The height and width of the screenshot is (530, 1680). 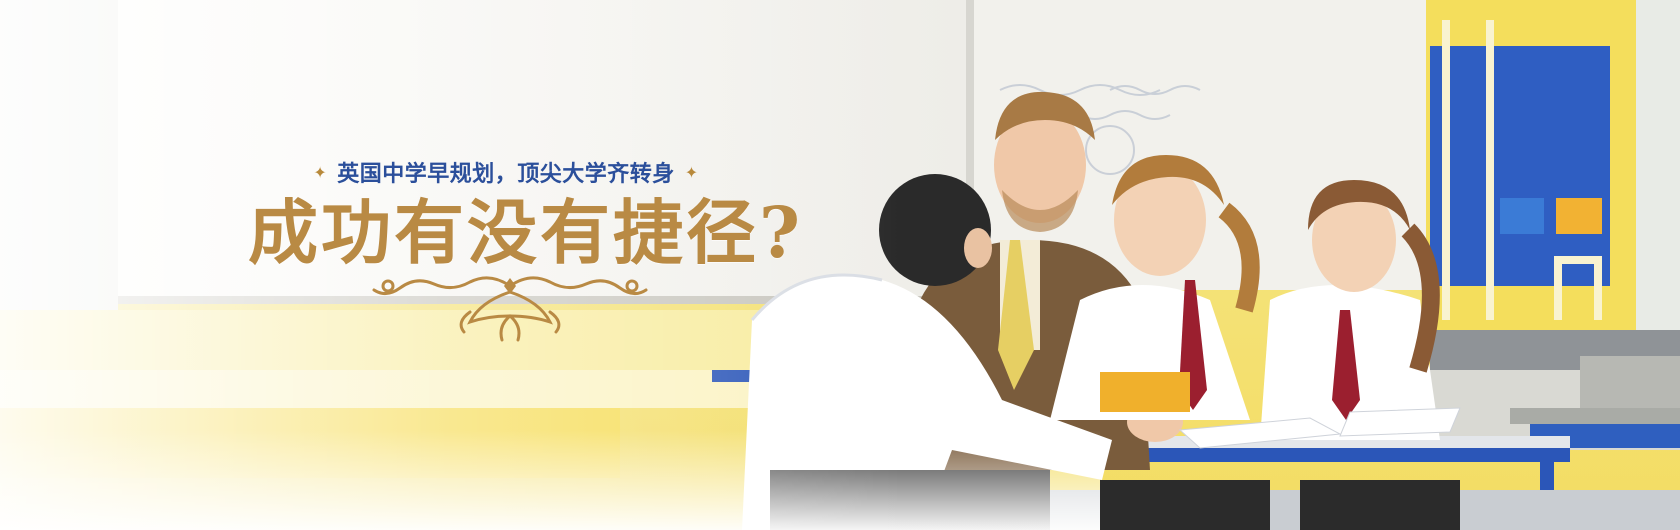 What do you see at coordinates (320, 172) in the screenshot?
I see `ornament-left-icon: ✦` at bounding box center [320, 172].